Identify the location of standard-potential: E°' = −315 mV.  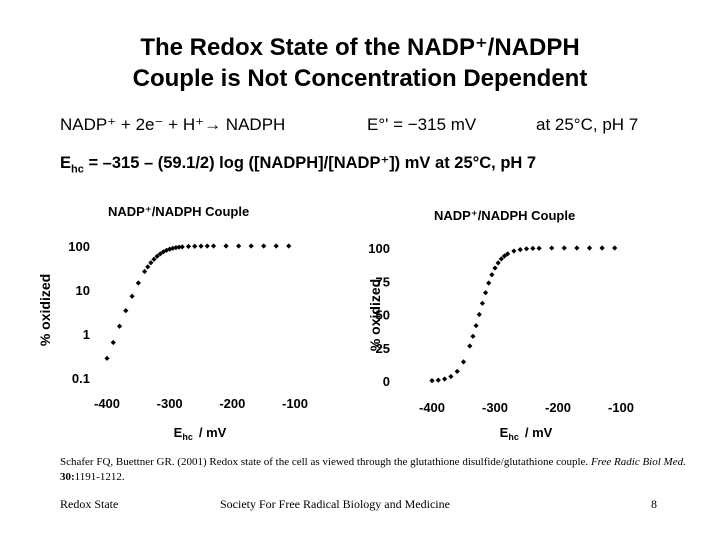
(422, 124).